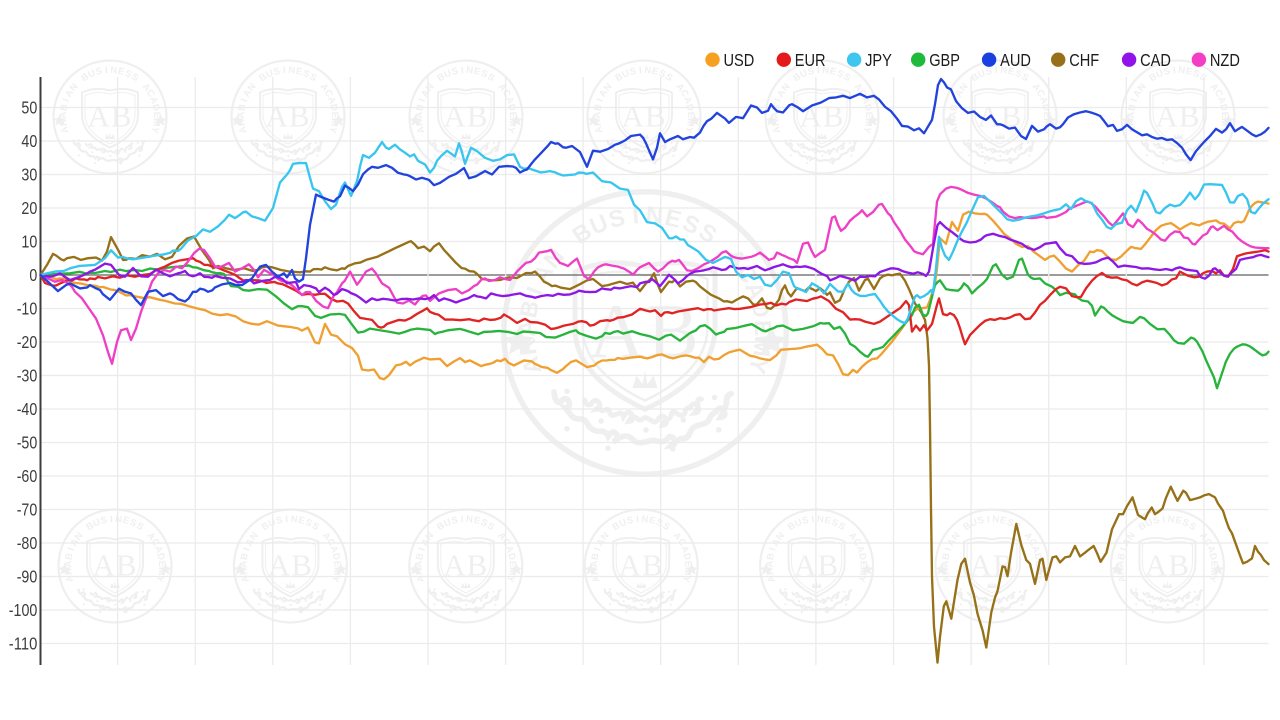 This screenshot has width=1280, height=720. Describe the element at coordinates (878, 60) in the screenshot. I see `svg-text: JPY` at that location.